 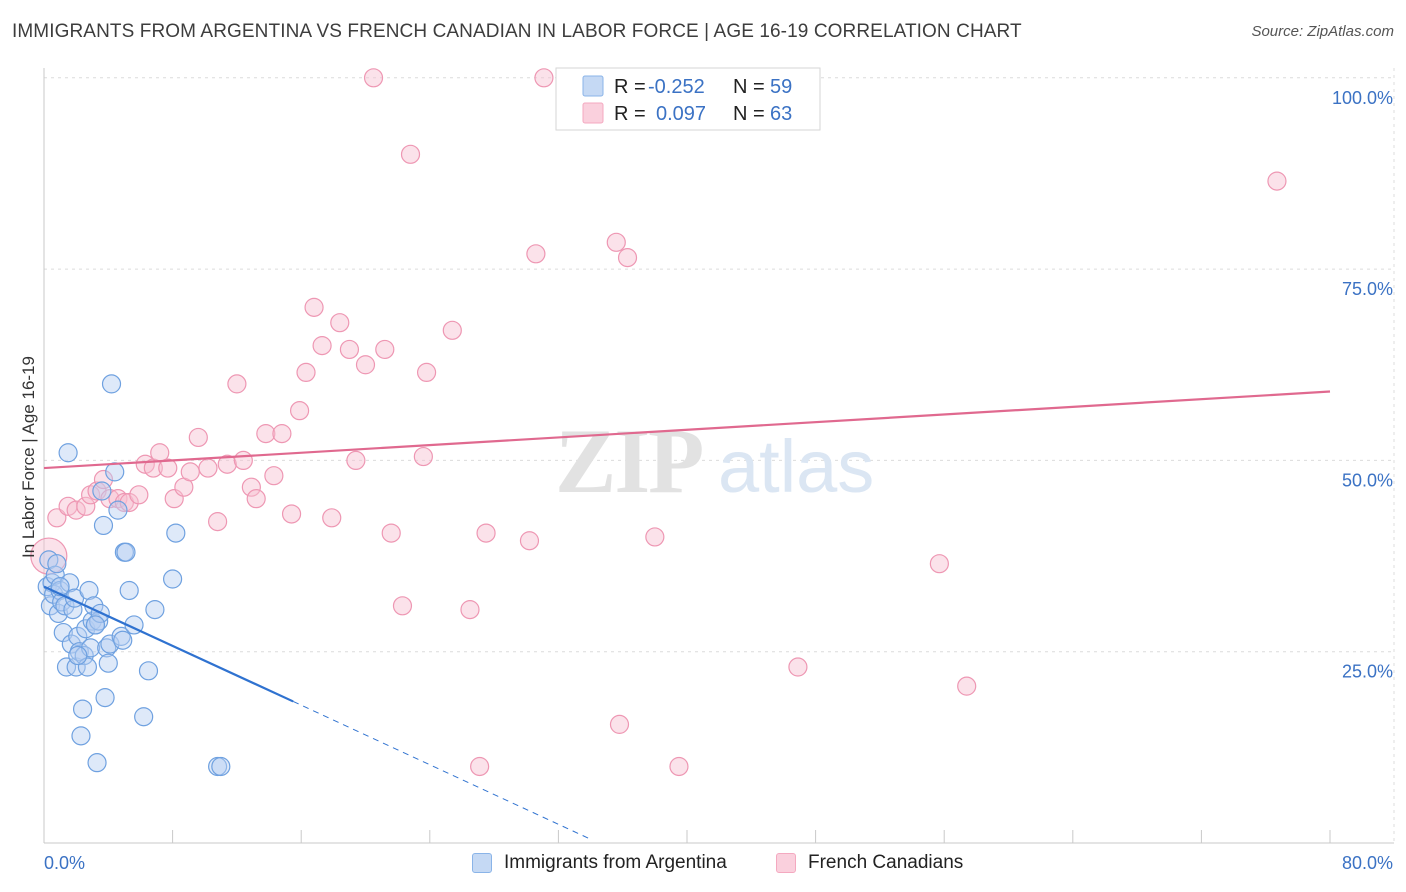 What do you see at coordinates (1362, 98) in the screenshot?
I see `y-tick-label-3: 100.0%` at bounding box center [1362, 98].